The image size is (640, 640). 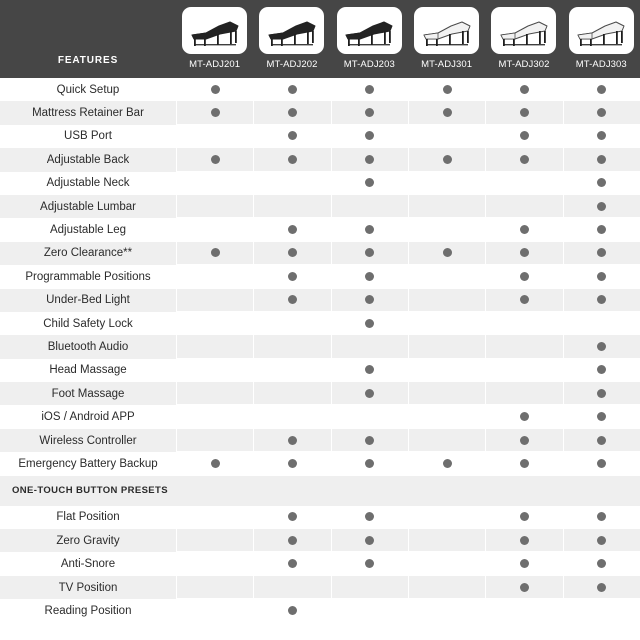 I want to click on feature-name-cell: Bluetooth Audio, so click(x=88, y=346).